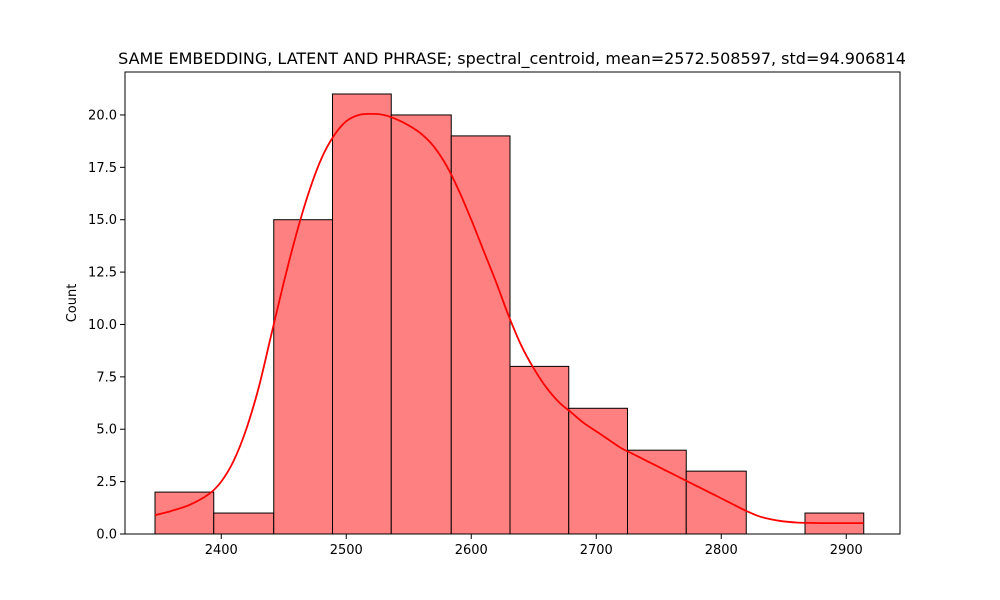  What do you see at coordinates (534, 546) in the screenshot?
I see `x-axis-ticks: 2400 2500 2600 2700 2800 2900` at bounding box center [534, 546].